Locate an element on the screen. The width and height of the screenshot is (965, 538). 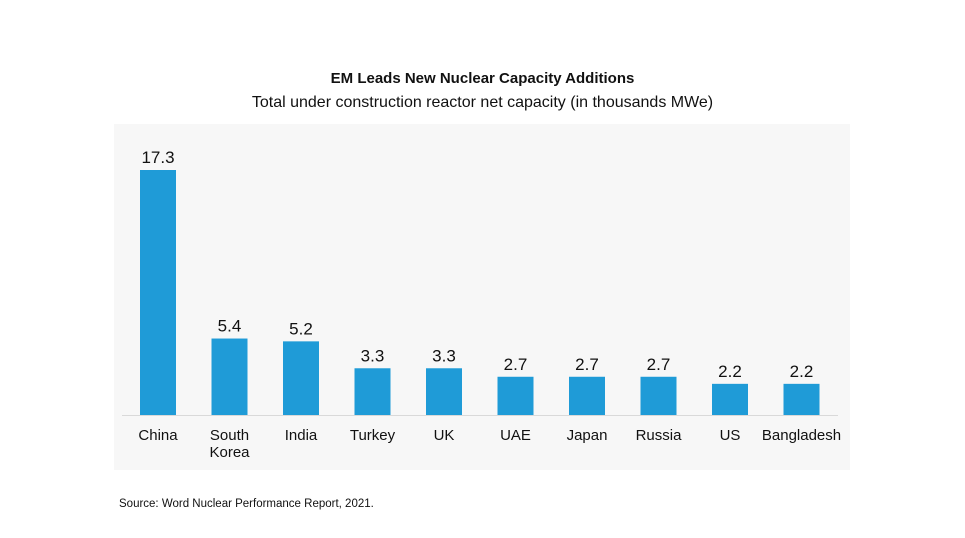
category-label-8: US is located at coordinates (730, 435).